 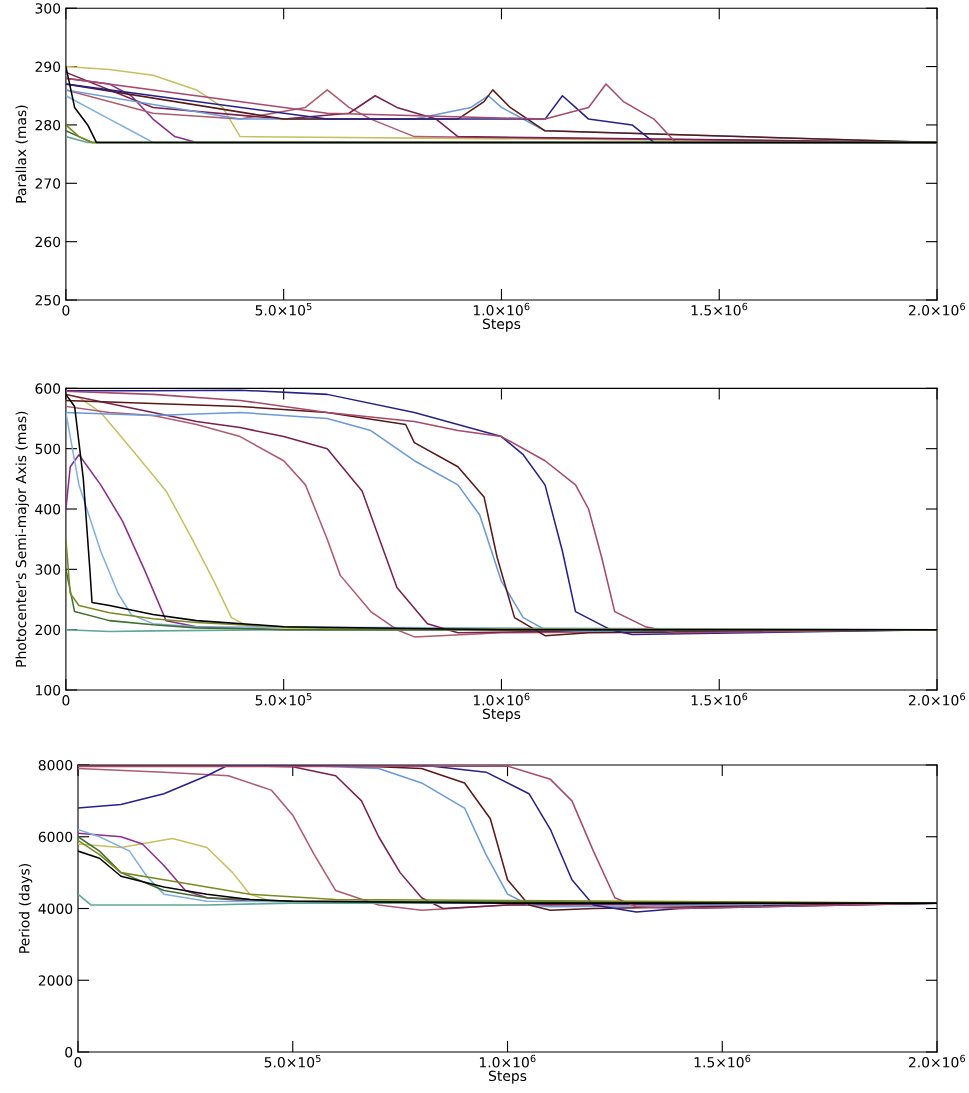 What do you see at coordinates (48, 630) in the screenshot?
I see `y-tick-label: 200` at bounding box center [48, 630].